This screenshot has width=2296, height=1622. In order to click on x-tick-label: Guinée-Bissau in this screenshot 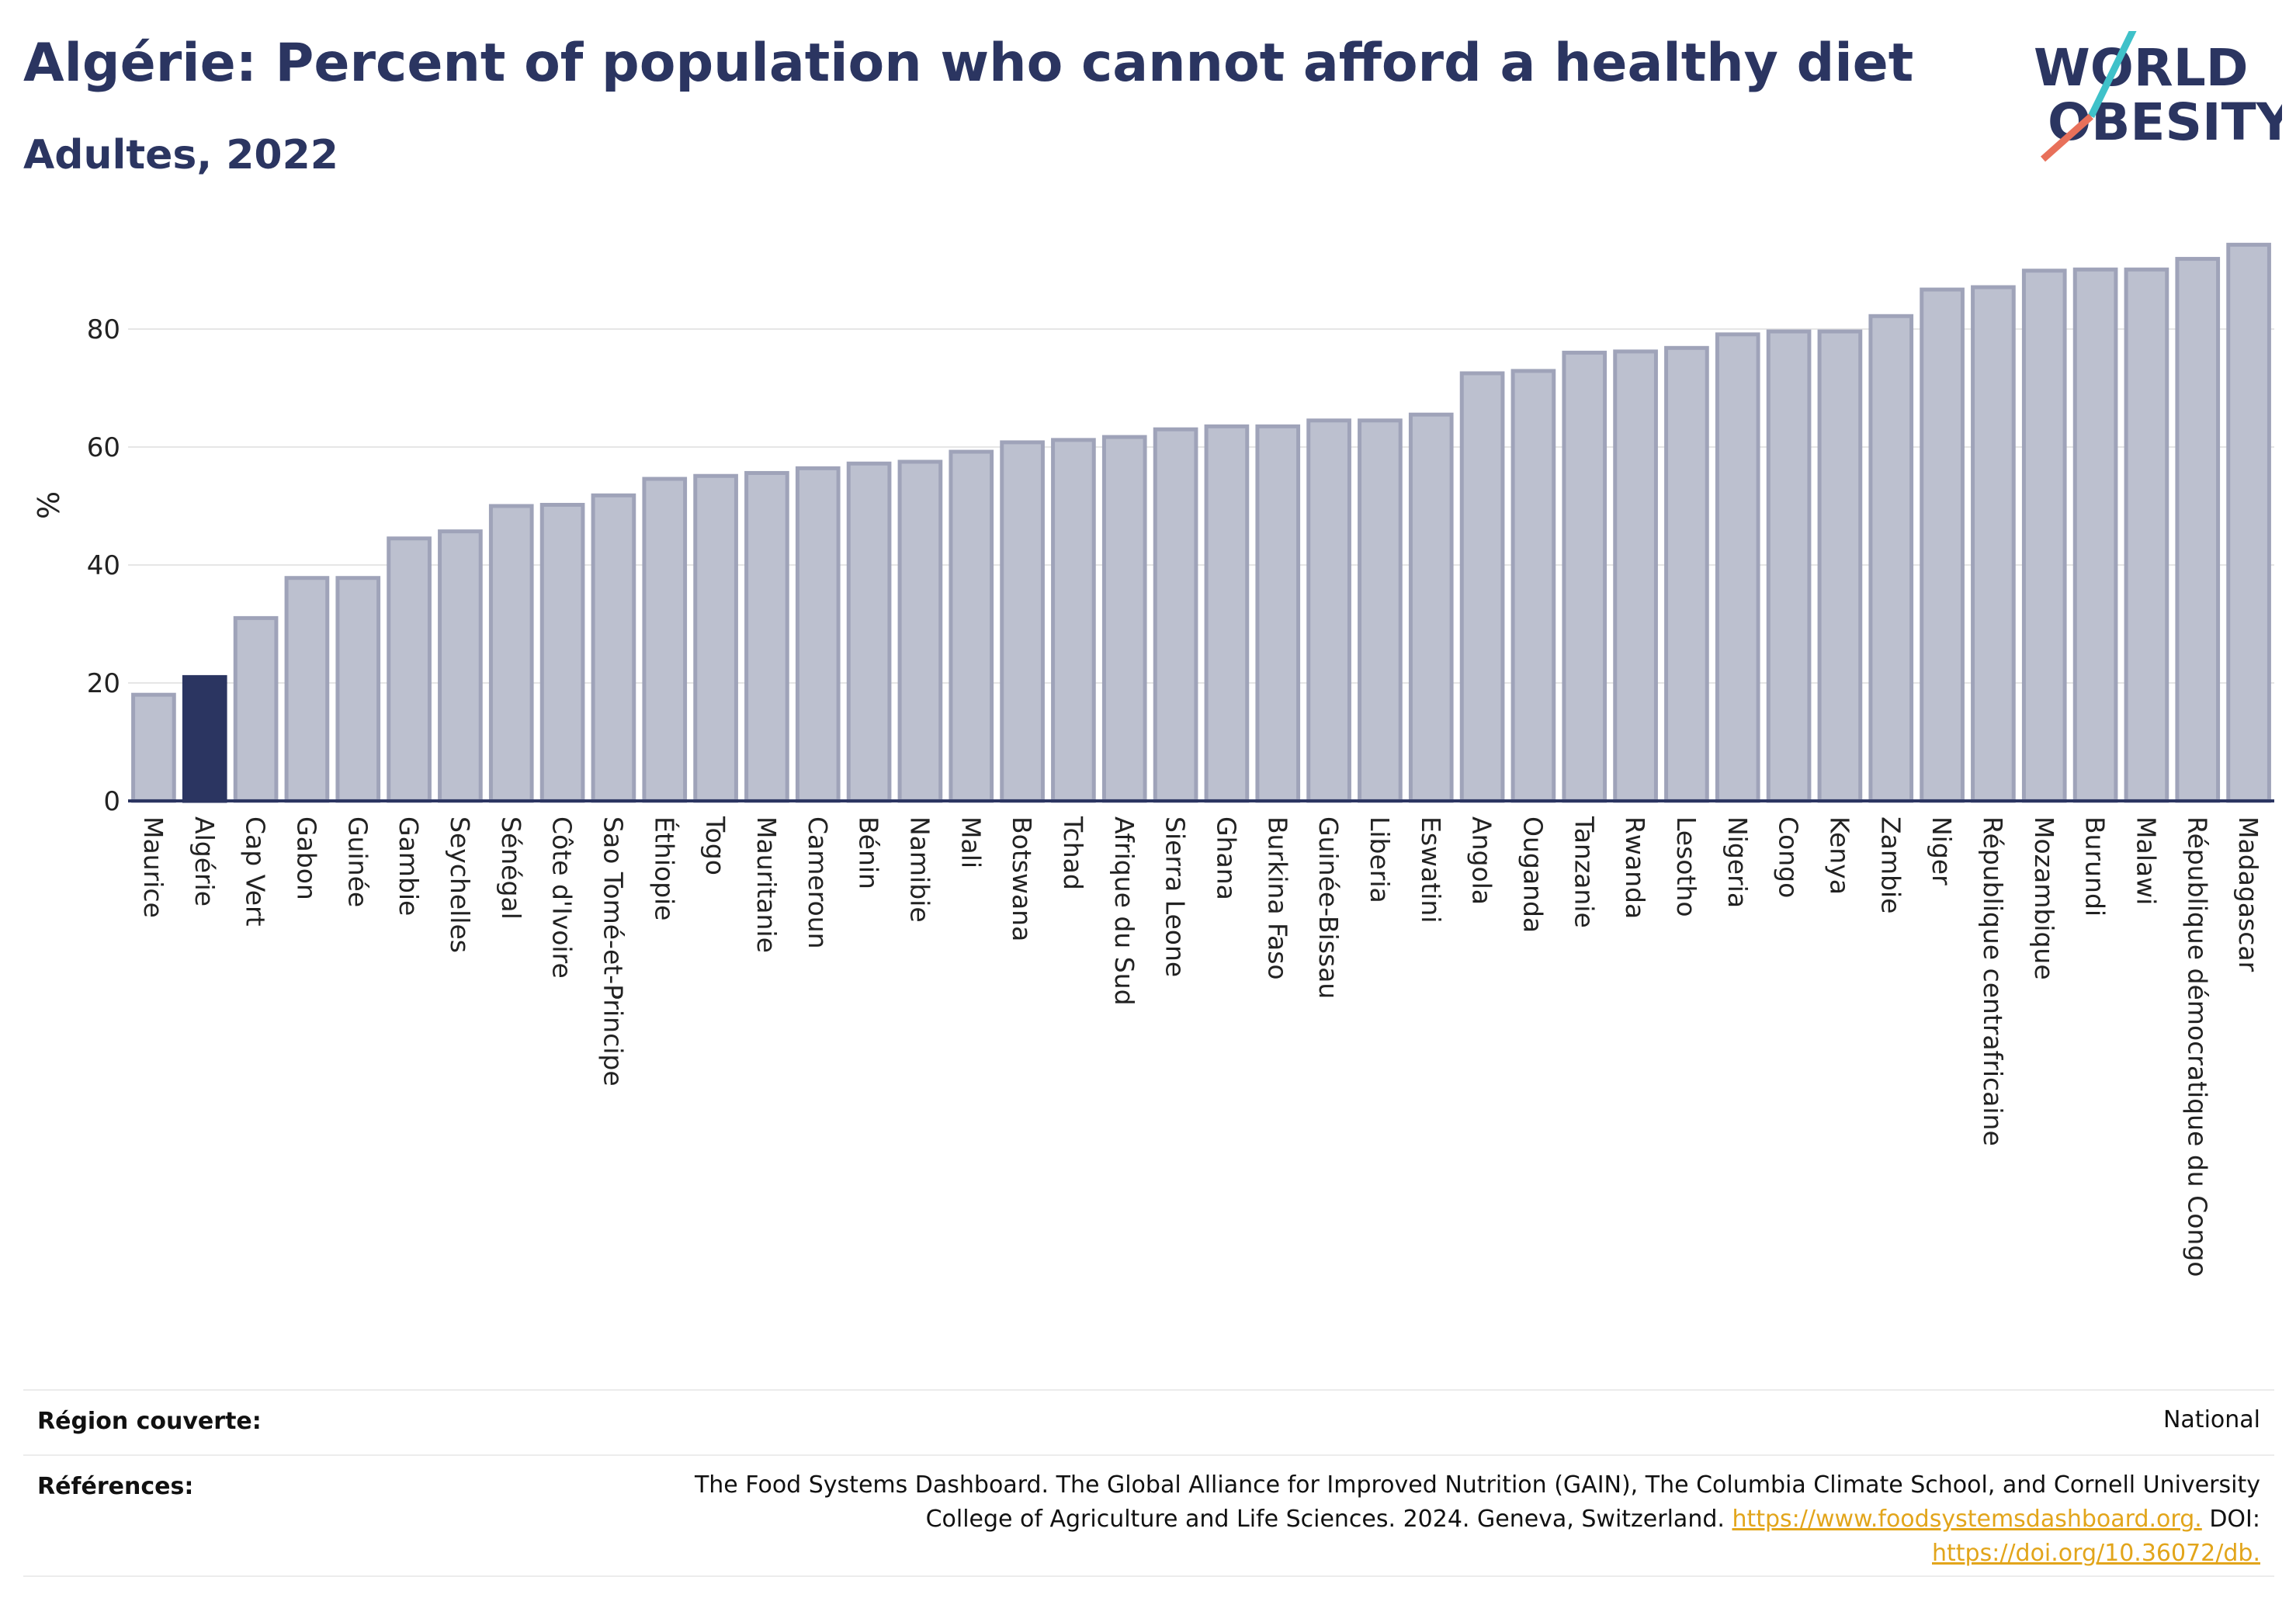, I will do `click(1328, 907)`.